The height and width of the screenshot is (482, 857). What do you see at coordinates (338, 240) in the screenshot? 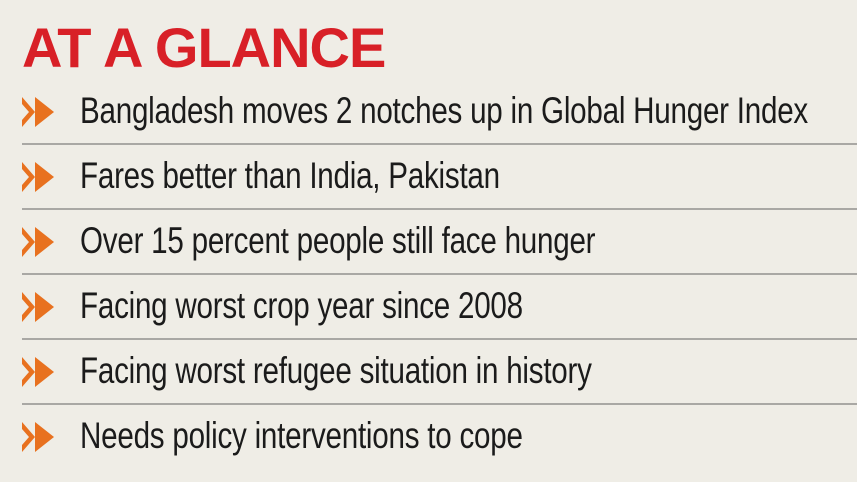
I see `bullet-text: Over 15 percent people still face hunger` at bounding box center [338, 240].